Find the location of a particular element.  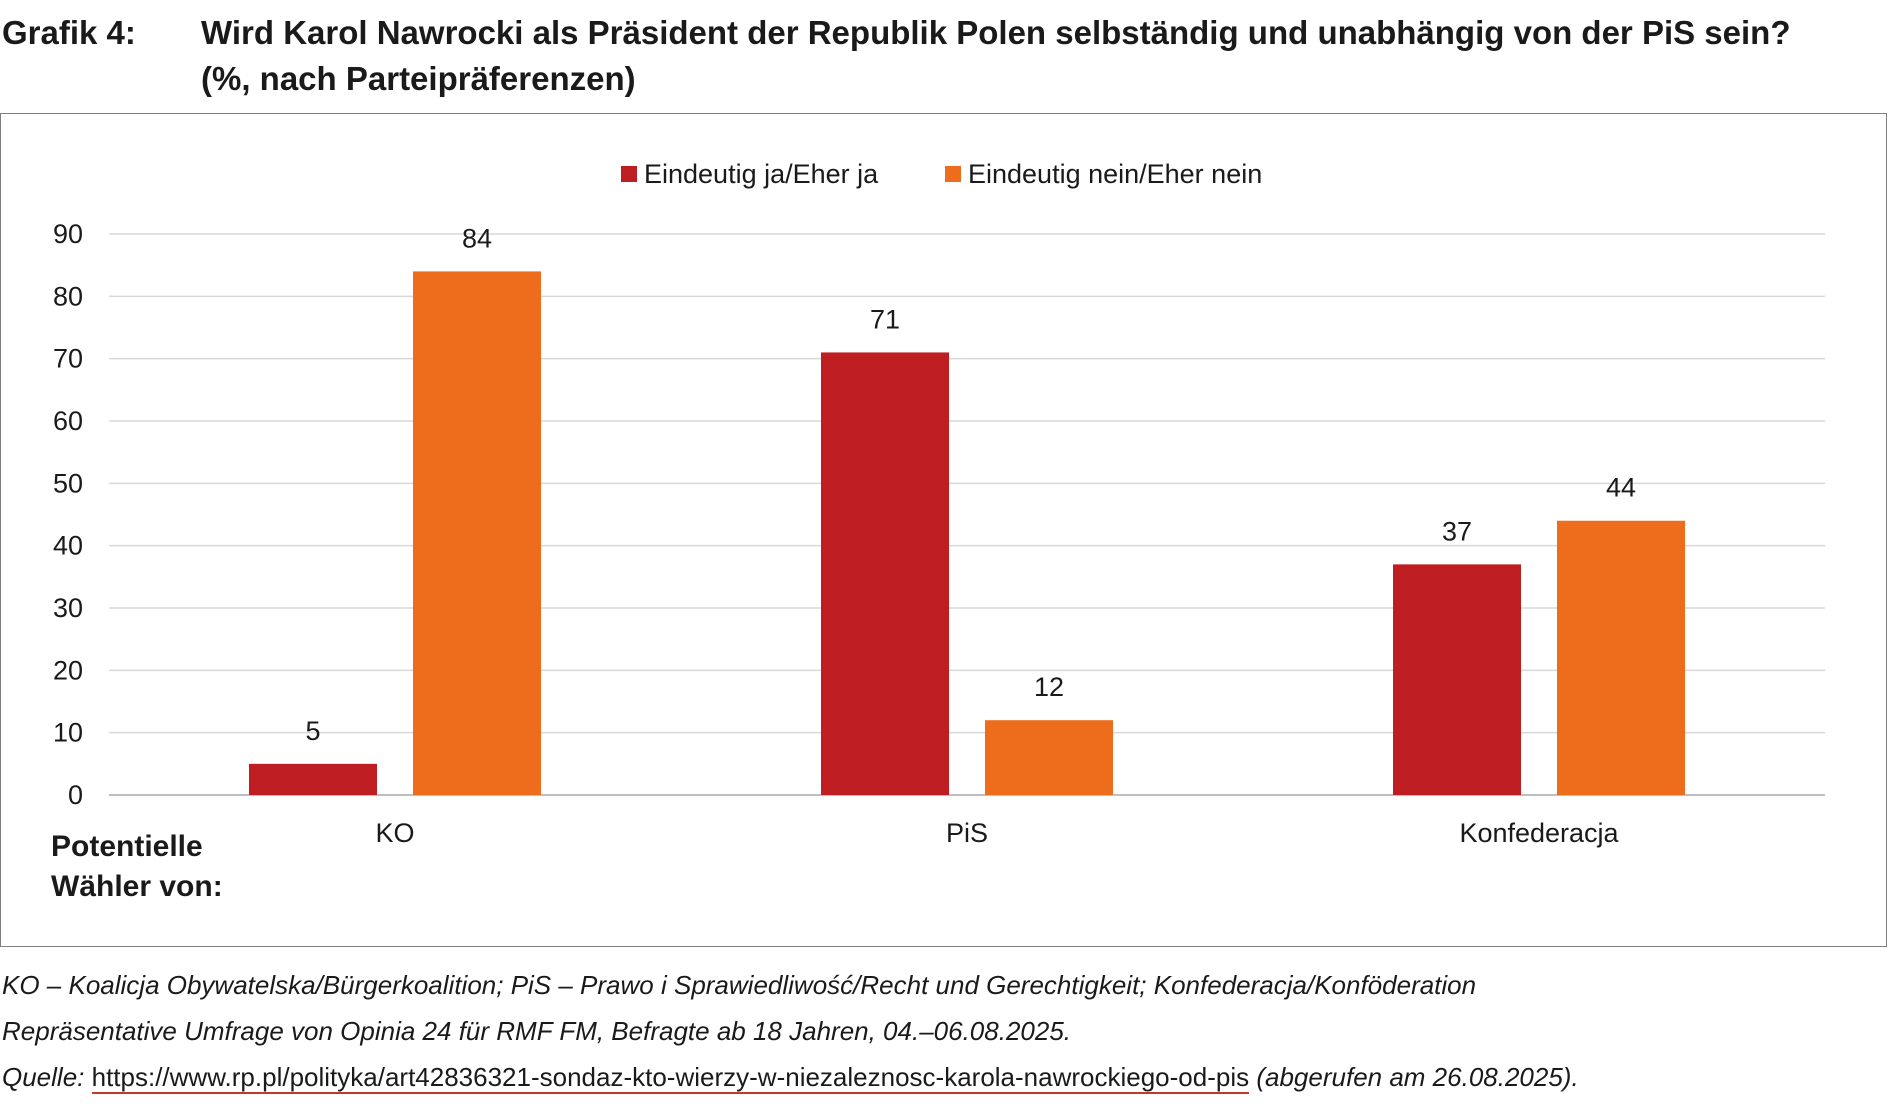

y-tick-label-90: 90 is located at coordinates (68, 234).